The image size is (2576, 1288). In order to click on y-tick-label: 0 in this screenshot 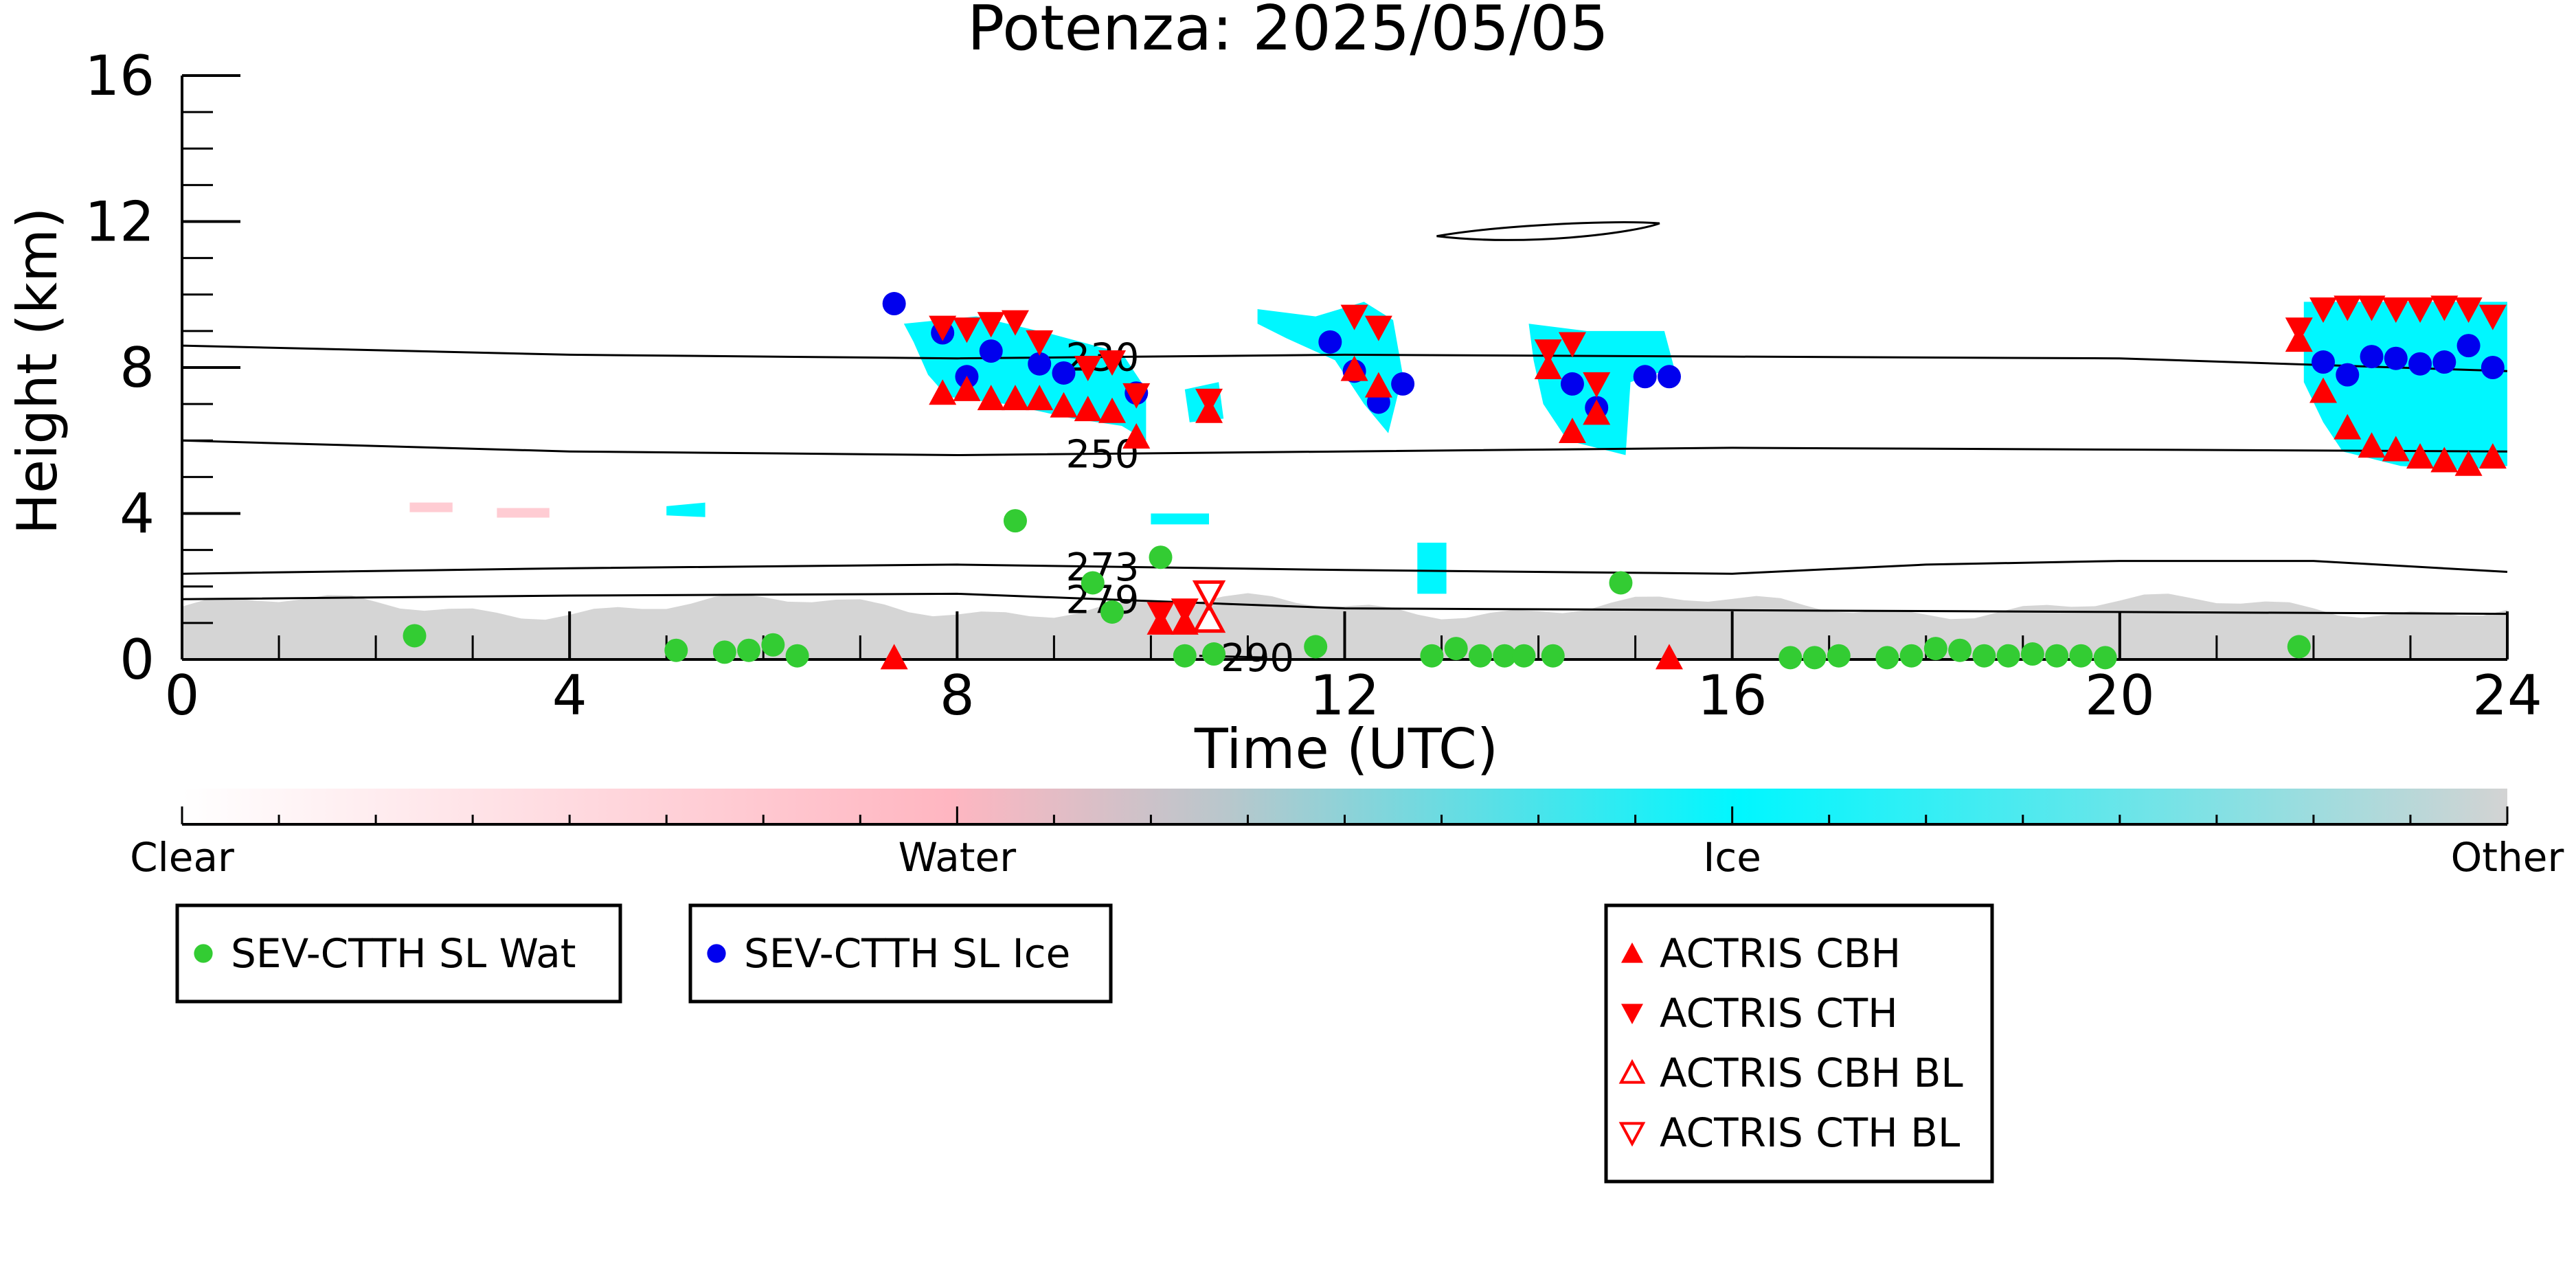, I will do `click(137, 660)`.